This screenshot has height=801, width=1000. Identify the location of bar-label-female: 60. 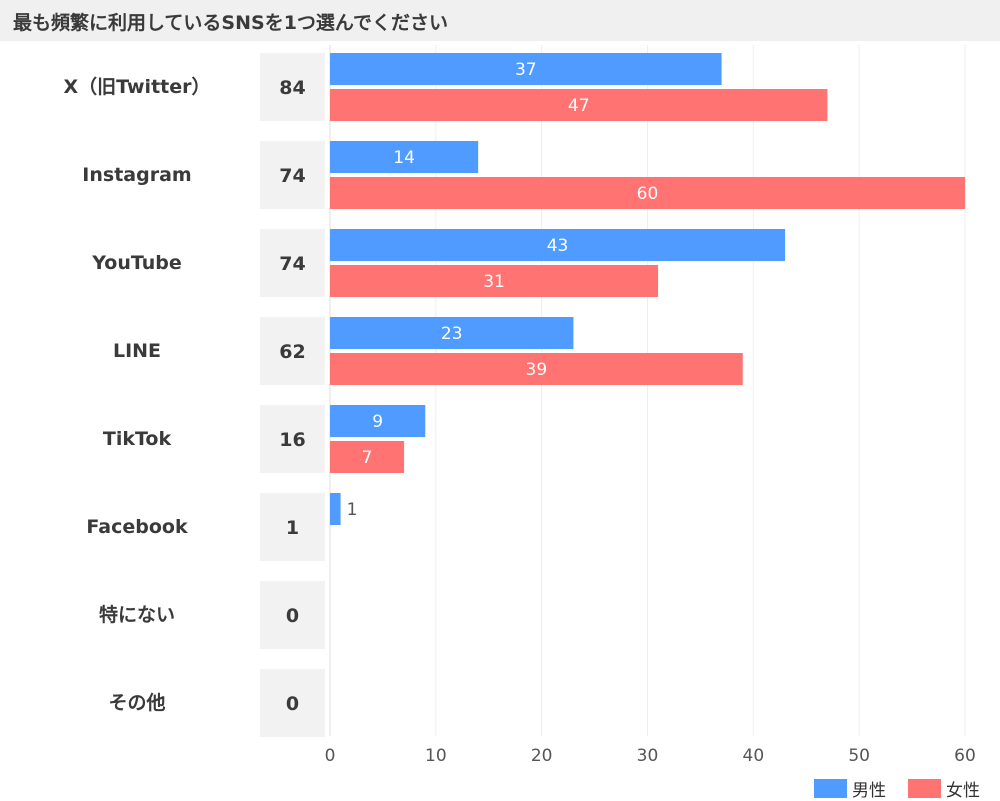
(648, 194).